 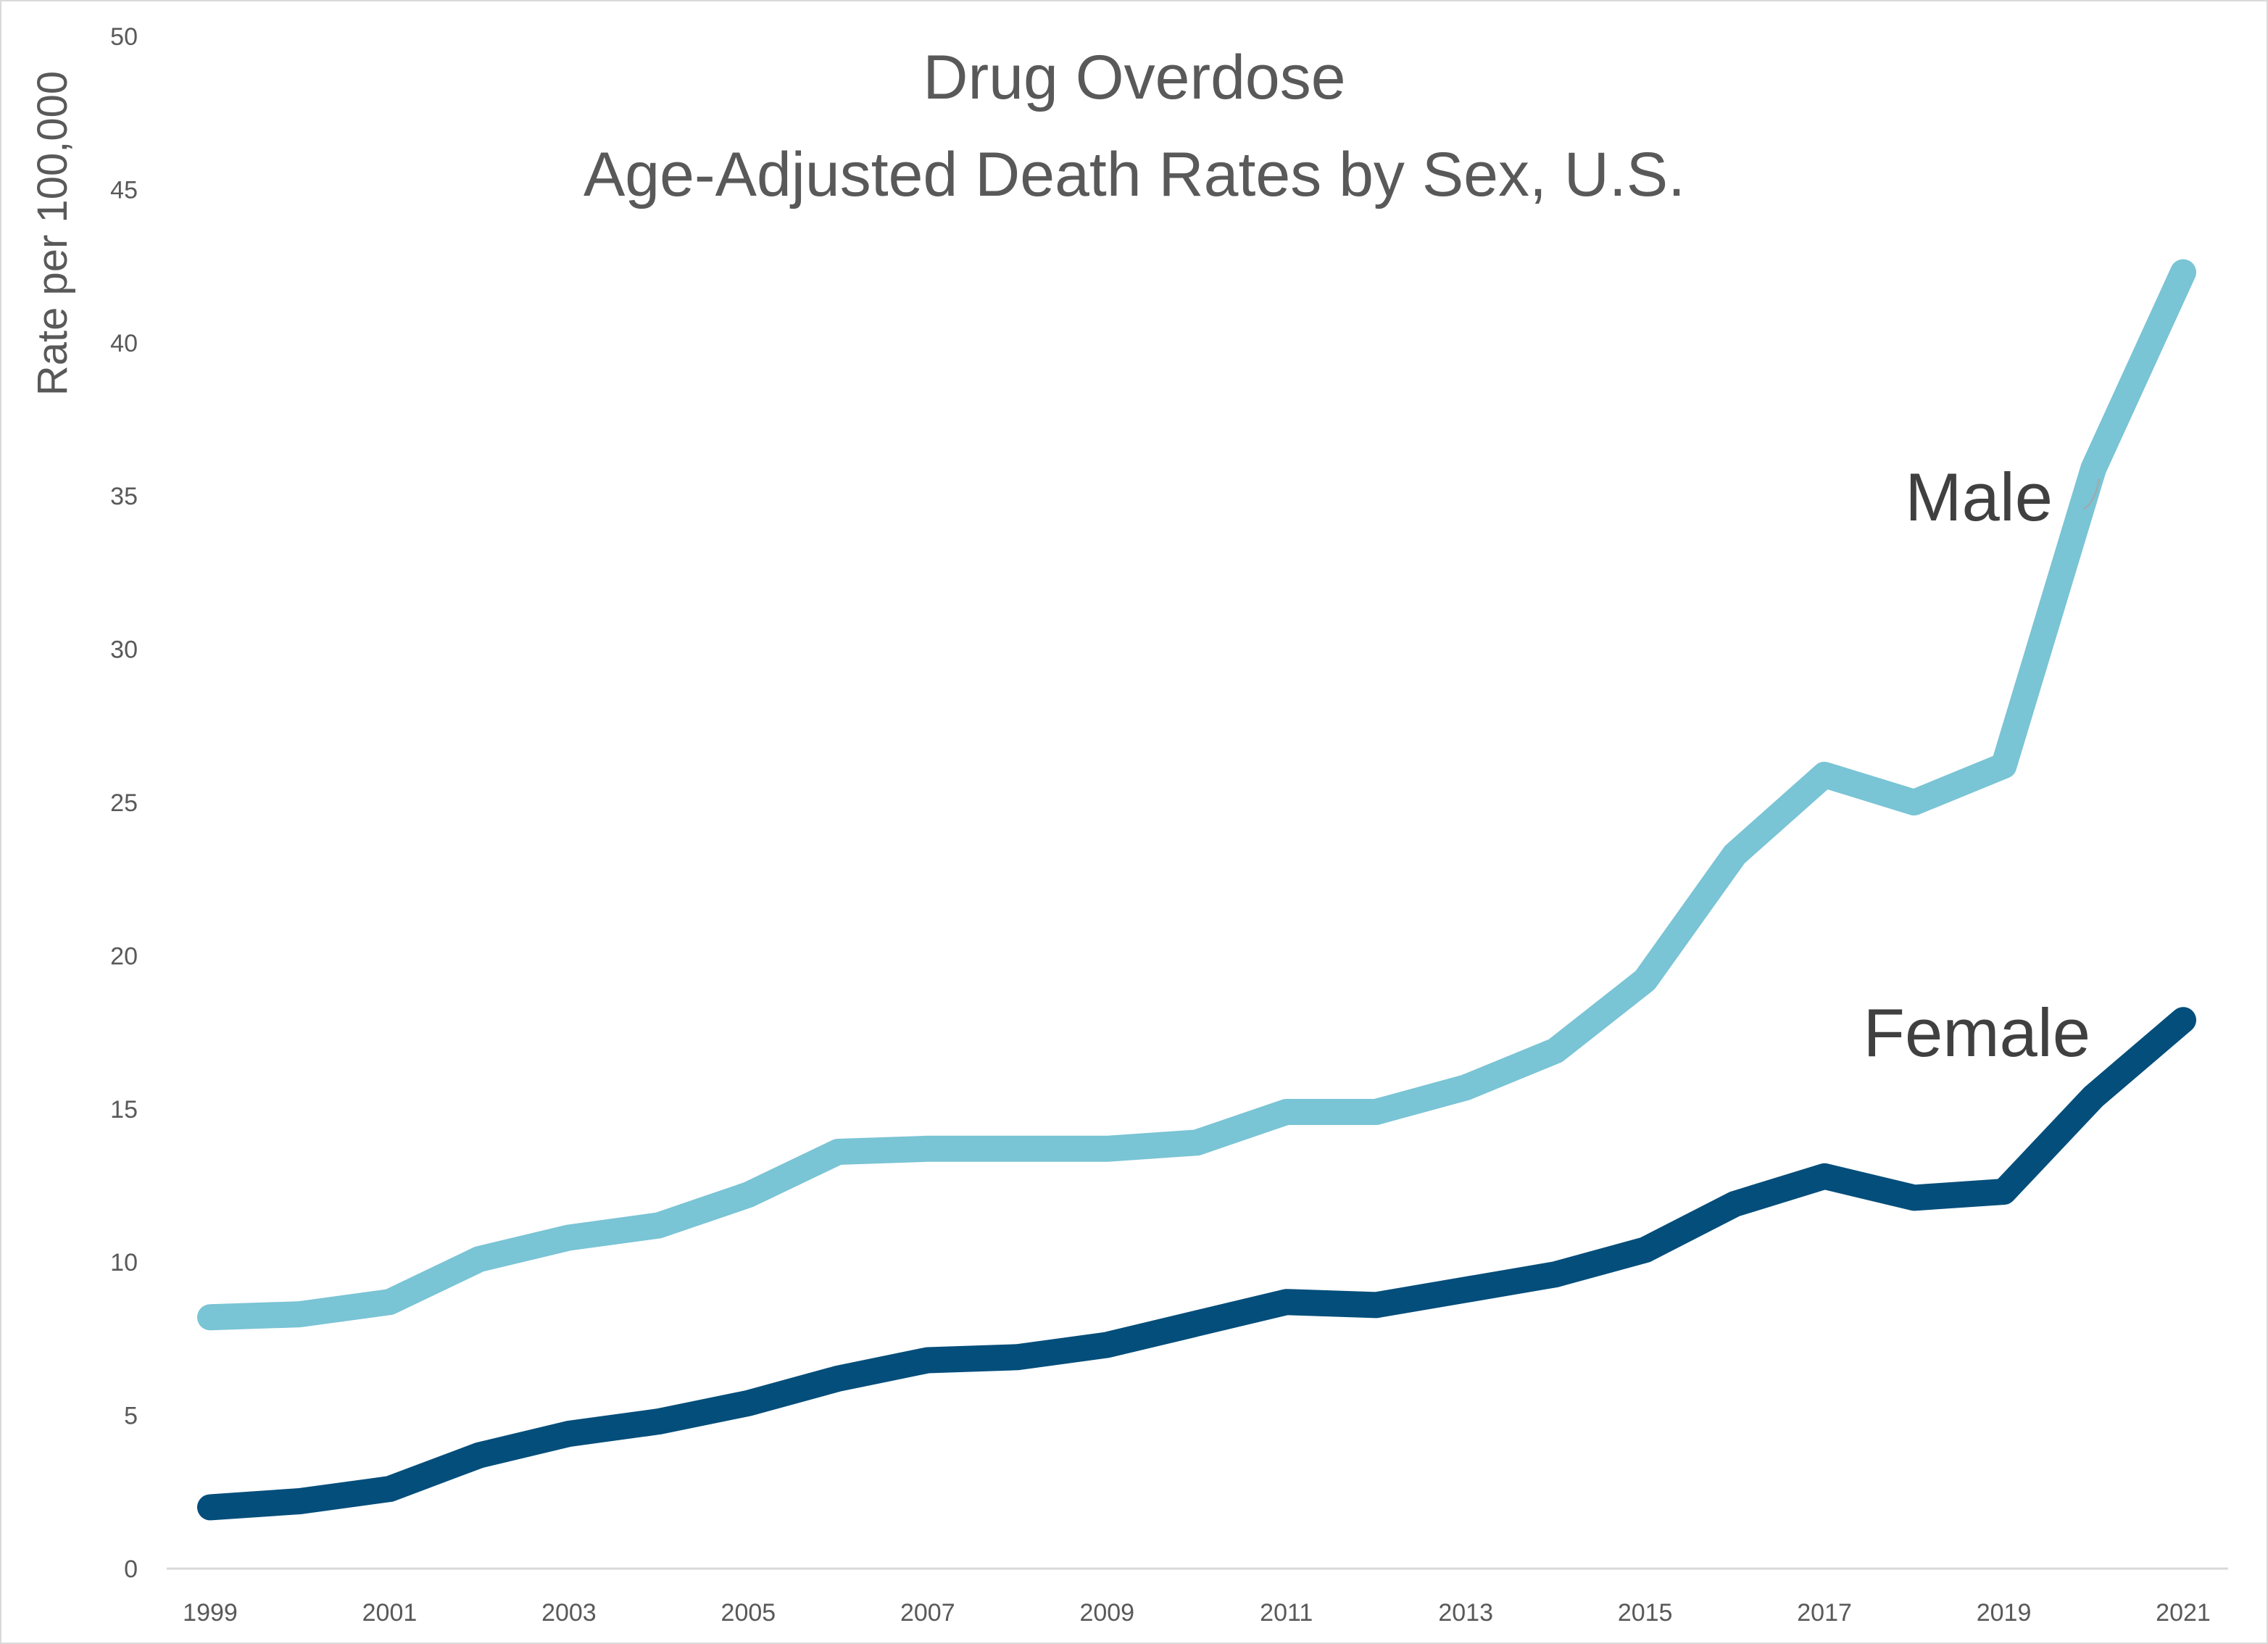 I want to click on y-tick-label-5: 5, so click(x=131, y=1416).